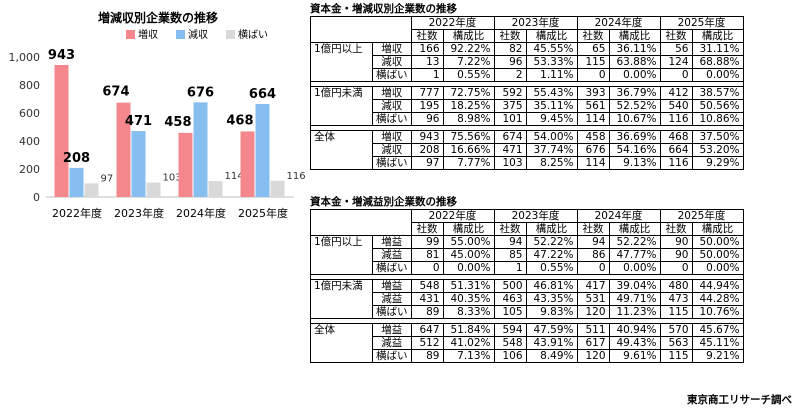  What do you see at coordinates (392, 242) in the screenshot?
I see `type-cell: 増益` at bounding box center [392, 242].